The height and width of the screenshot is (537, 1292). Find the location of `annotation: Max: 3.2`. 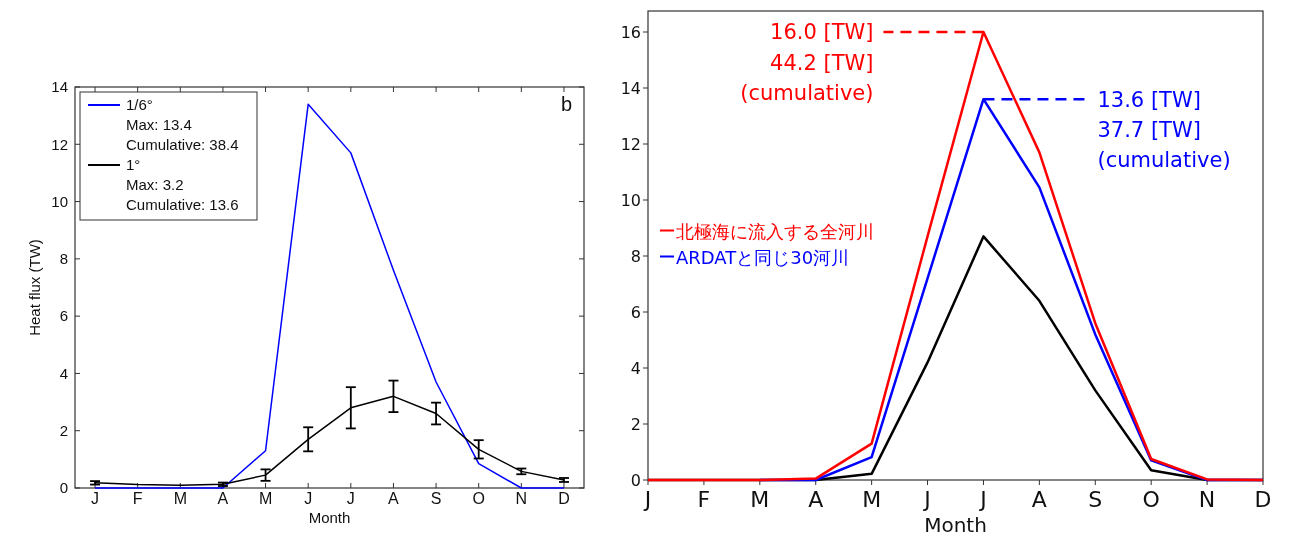

annotation: Max: 3.2 is located at coordinates (155, 184).